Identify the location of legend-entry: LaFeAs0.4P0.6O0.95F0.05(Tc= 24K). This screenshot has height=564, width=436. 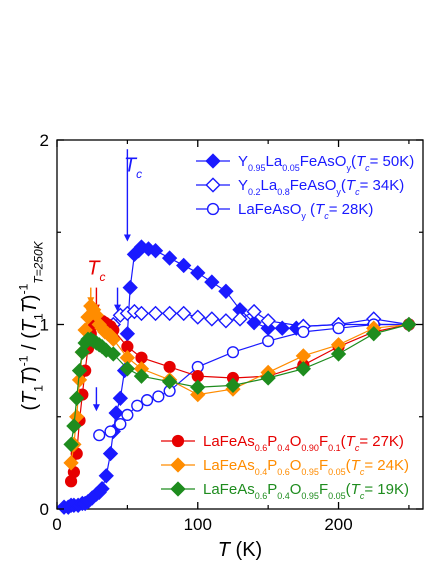
(285, 467).